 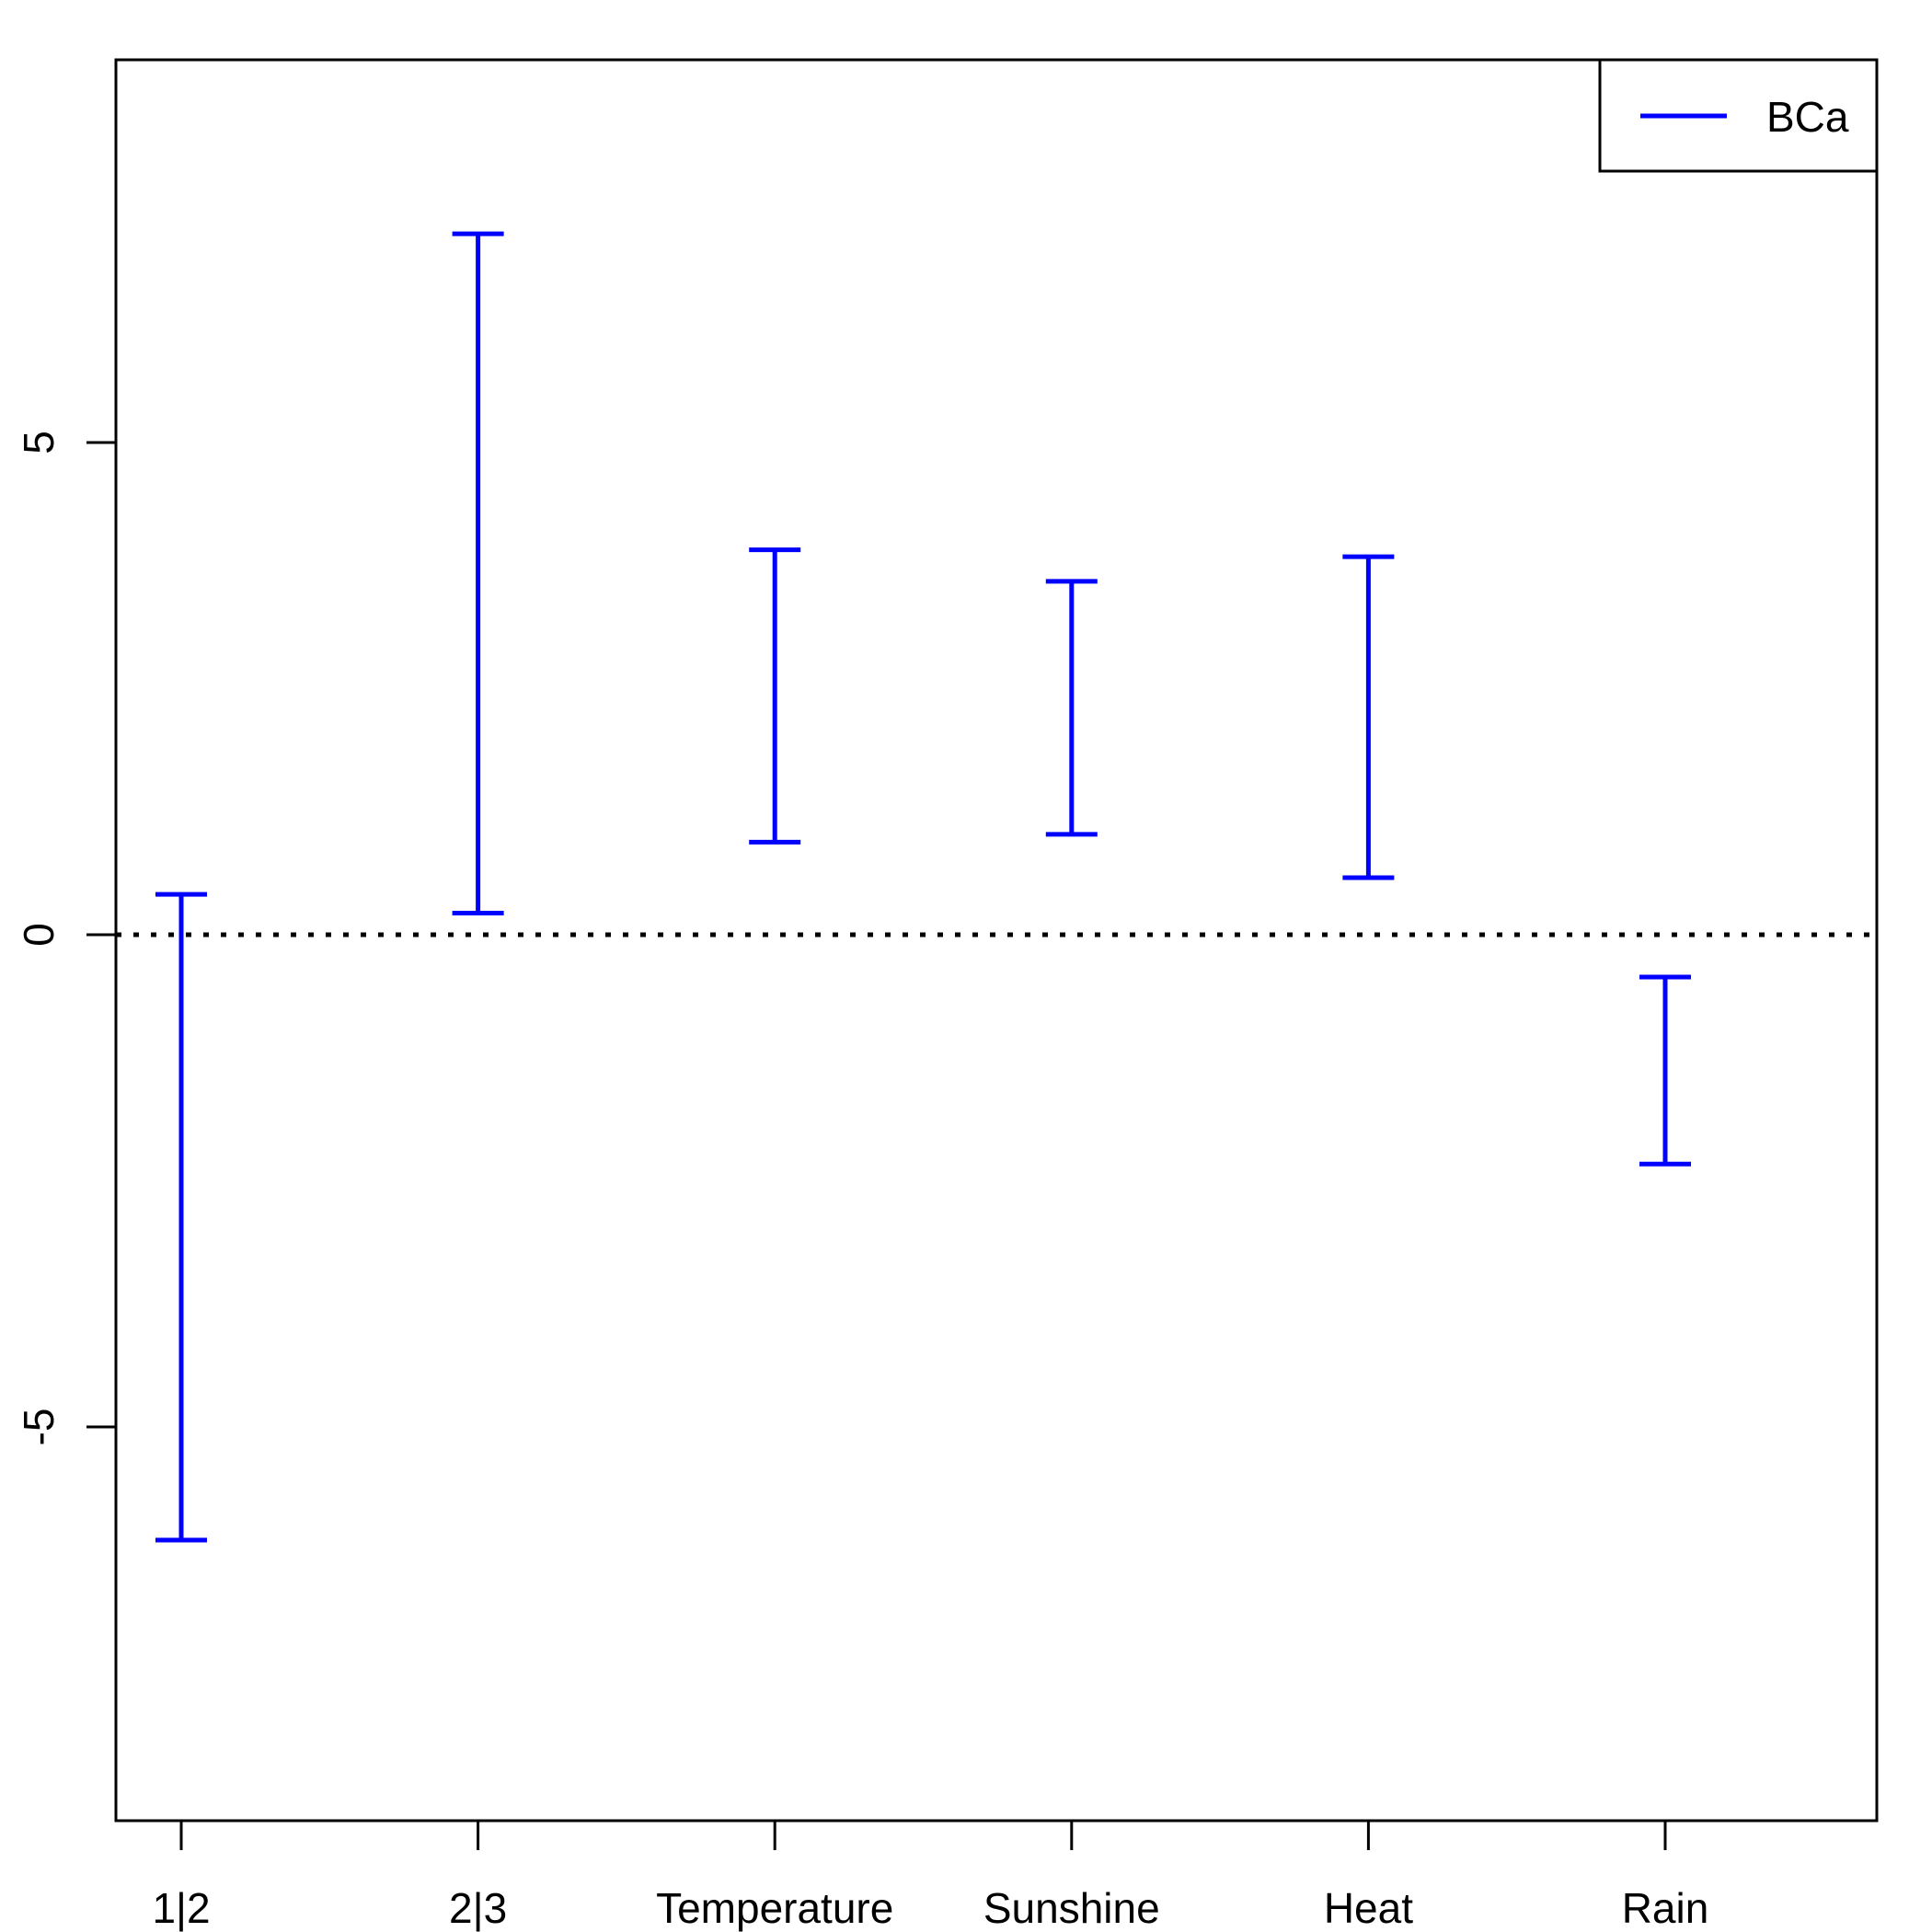 I want to click on x-tick-label: Sunshine, so click(x=1071, y=1908).